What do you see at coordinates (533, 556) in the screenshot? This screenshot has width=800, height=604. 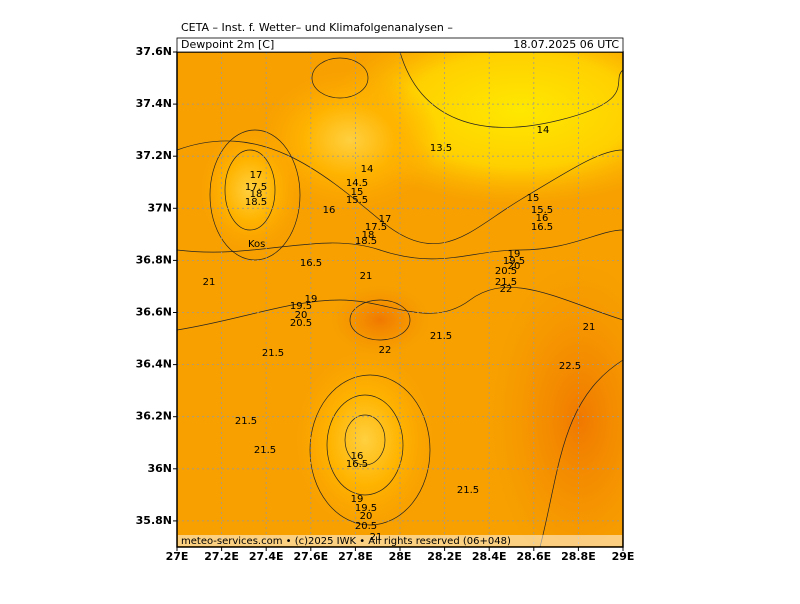 I see `lon-label: 28.6E` at bounding box center [533, 556].